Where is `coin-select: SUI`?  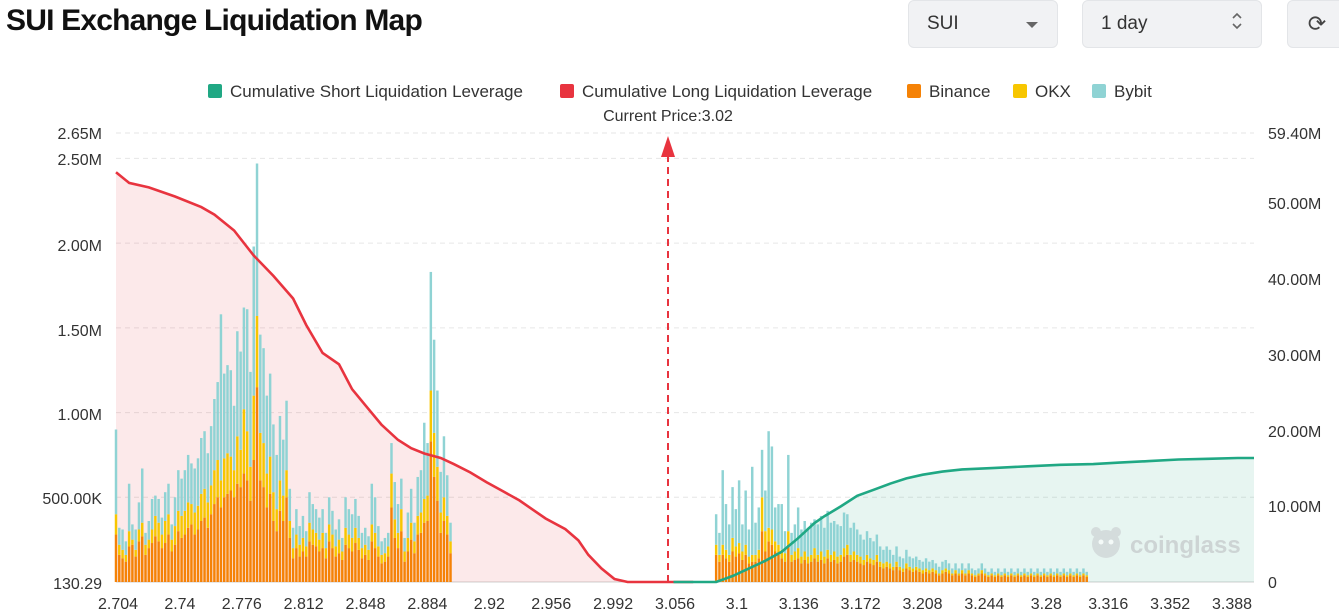 coin-select: SUI is located at coordinates (983, 24).